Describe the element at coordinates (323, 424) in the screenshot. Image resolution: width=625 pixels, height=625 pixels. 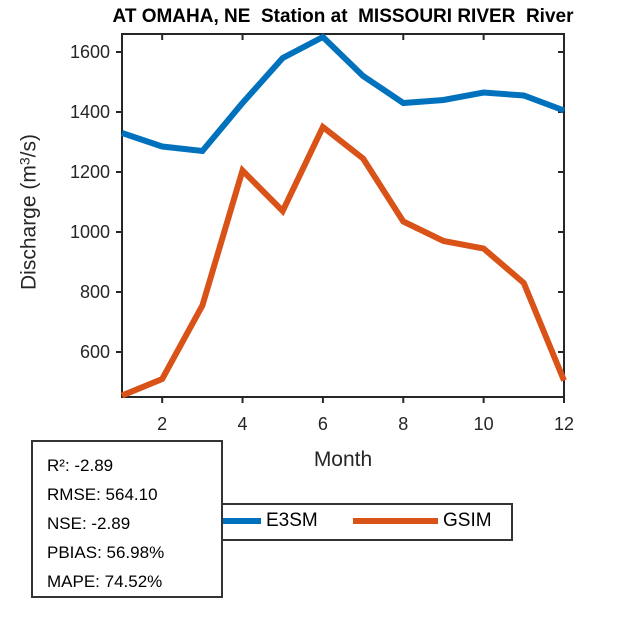
I see `x-tick-label: 6` at that location.